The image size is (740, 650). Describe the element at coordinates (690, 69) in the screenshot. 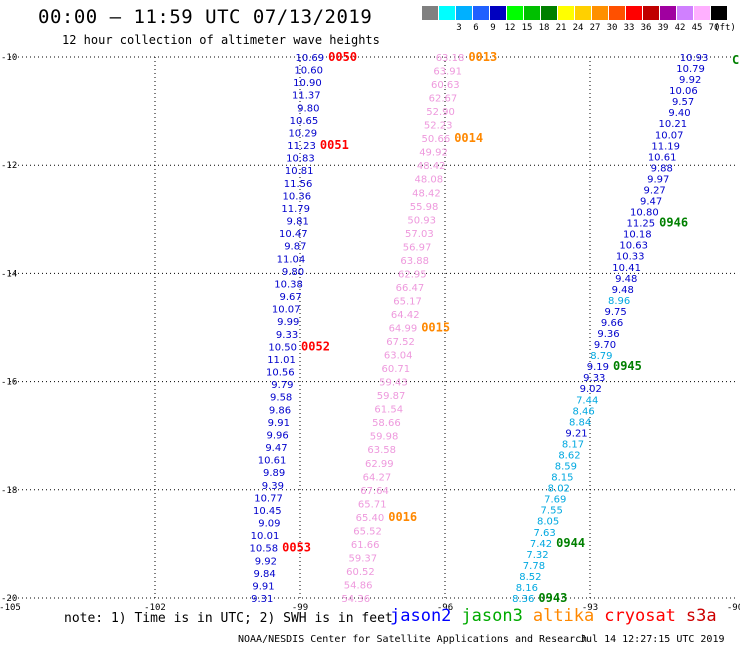

I see `wave-height-value: 10.79` at that location.